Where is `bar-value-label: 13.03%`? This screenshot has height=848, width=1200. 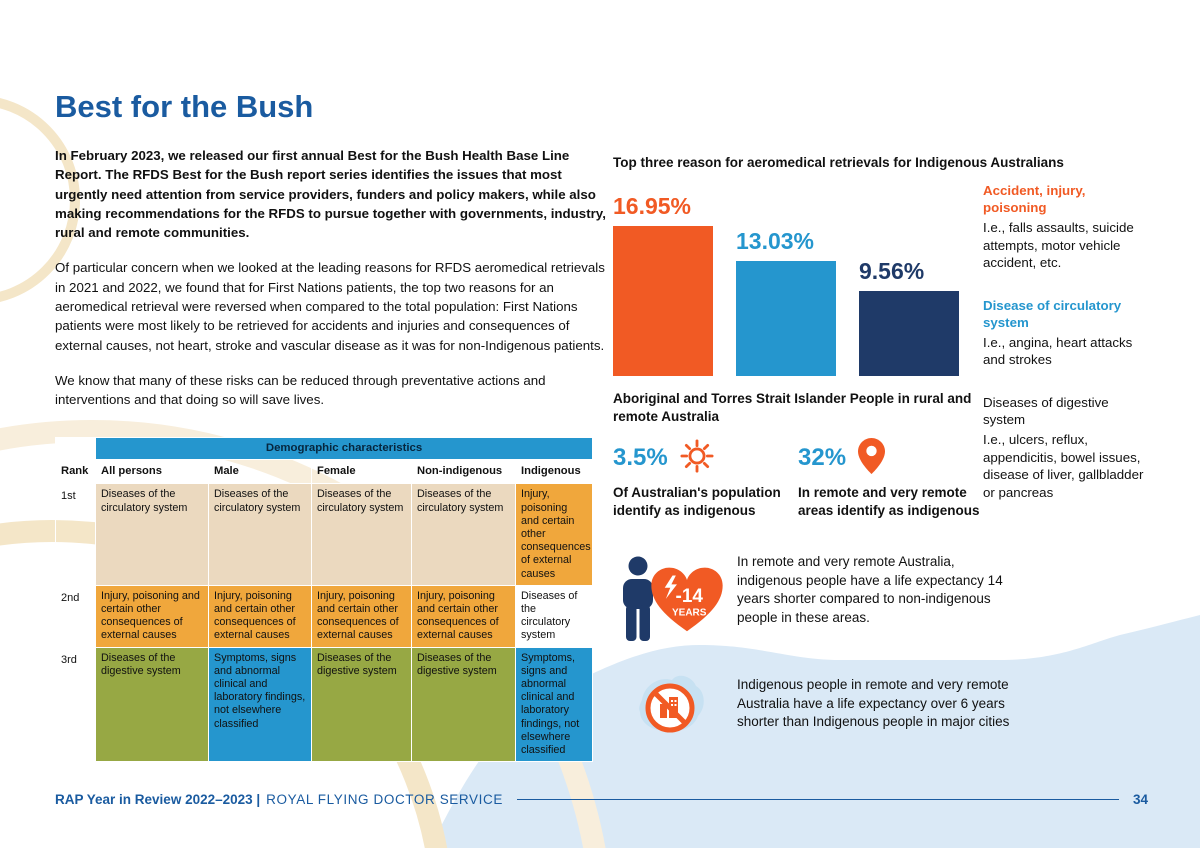 bar-value-label: 13.03% is located at coordinates (775, 241).